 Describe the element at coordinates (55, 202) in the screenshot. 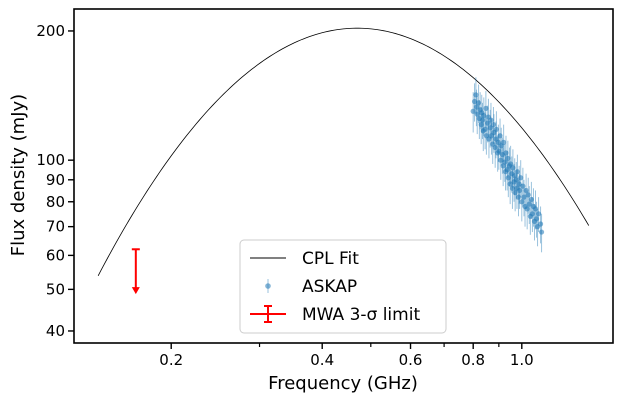

I see `y-tick-label: 80` at that location.